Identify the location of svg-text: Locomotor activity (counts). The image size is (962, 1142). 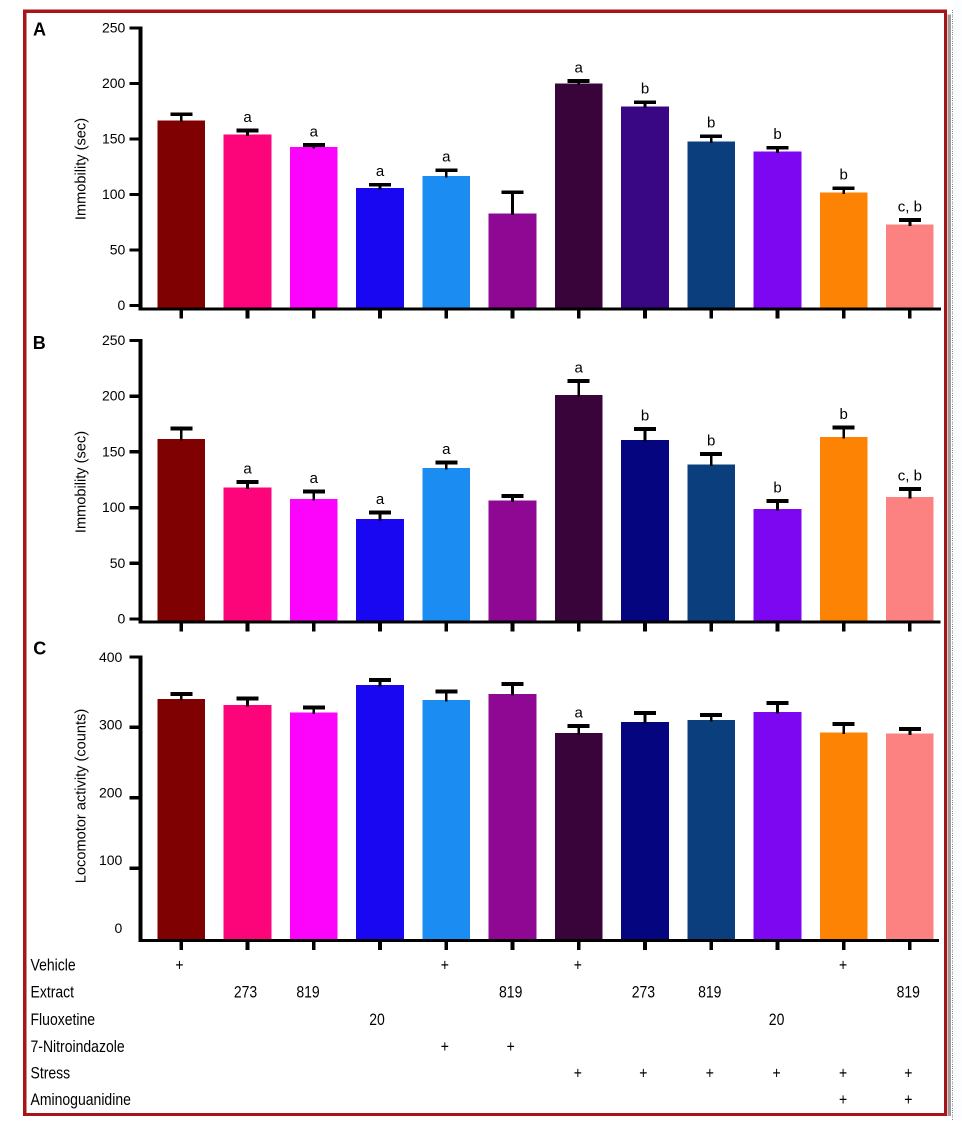
(82, 796).